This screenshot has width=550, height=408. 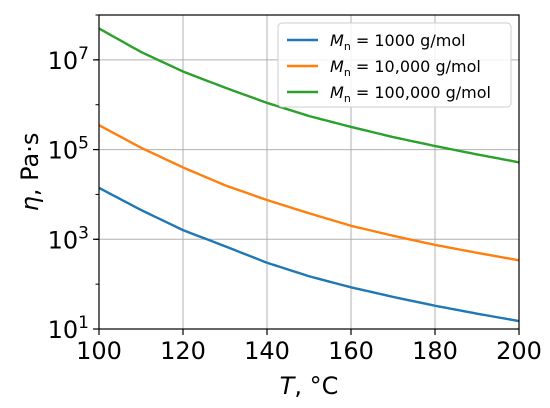 I want to click on x-tick-label: 100, so click(x=99, y=351).